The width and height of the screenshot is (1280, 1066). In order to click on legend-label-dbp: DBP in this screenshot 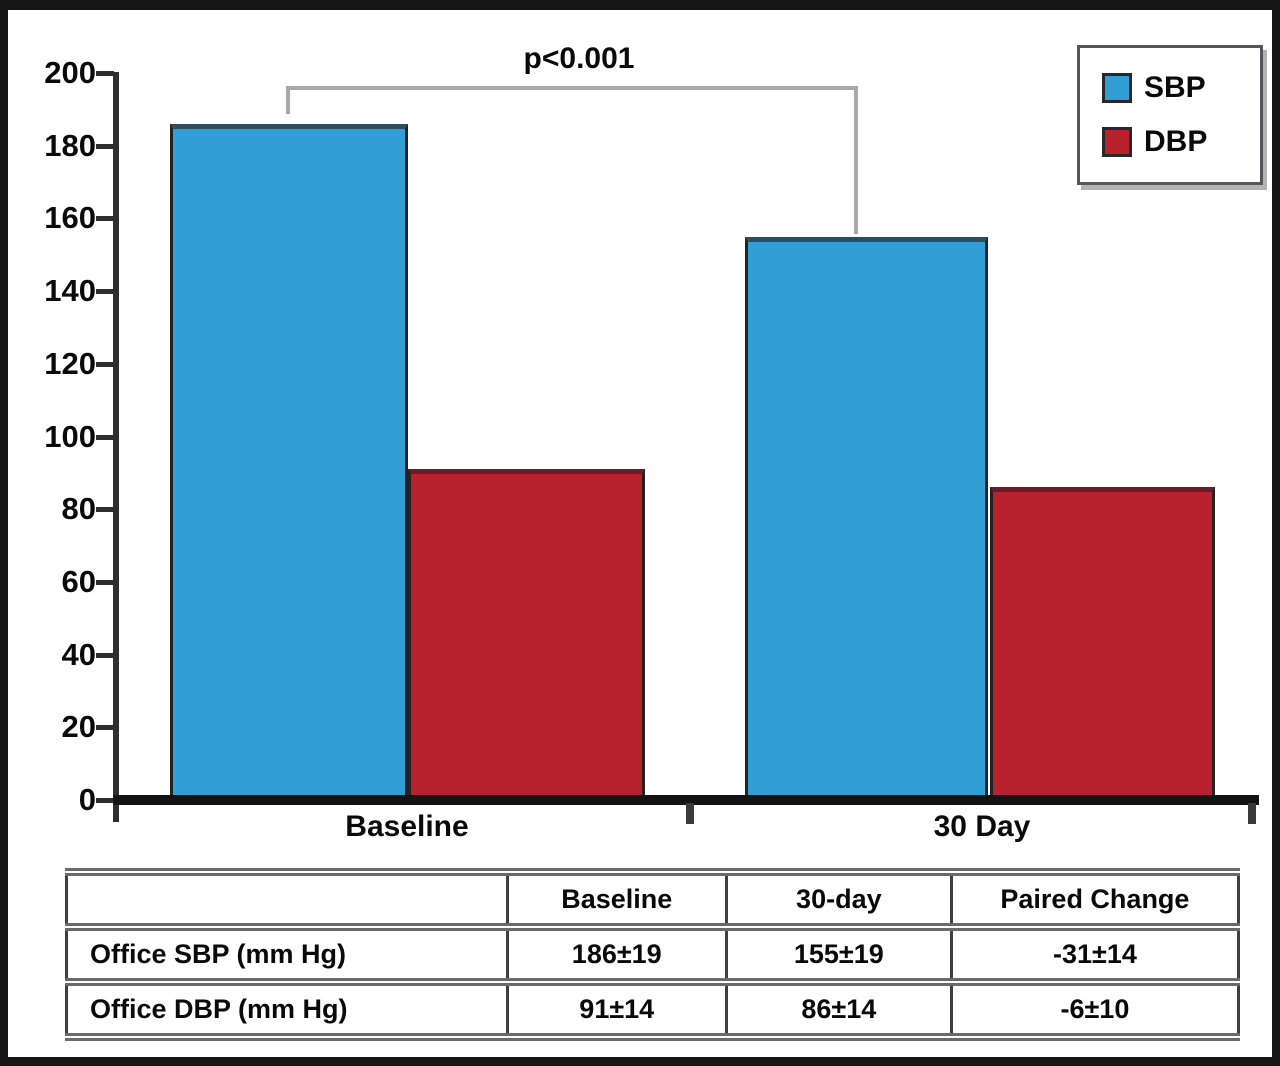, I will do `click(1176, 142)`.